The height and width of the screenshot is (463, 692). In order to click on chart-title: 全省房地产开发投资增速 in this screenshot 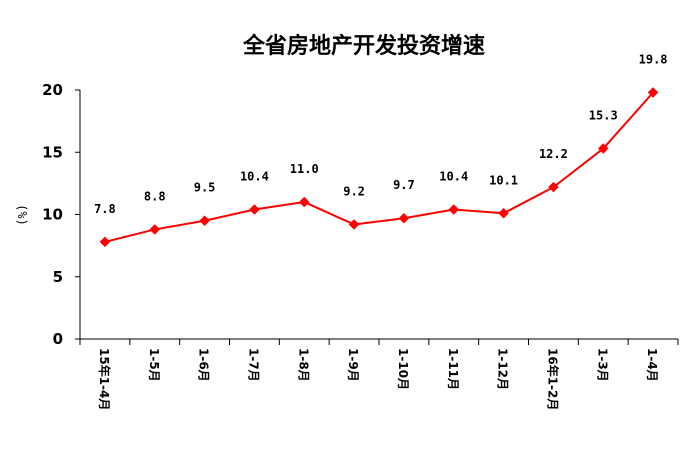, I will do `click(363, 46)`.